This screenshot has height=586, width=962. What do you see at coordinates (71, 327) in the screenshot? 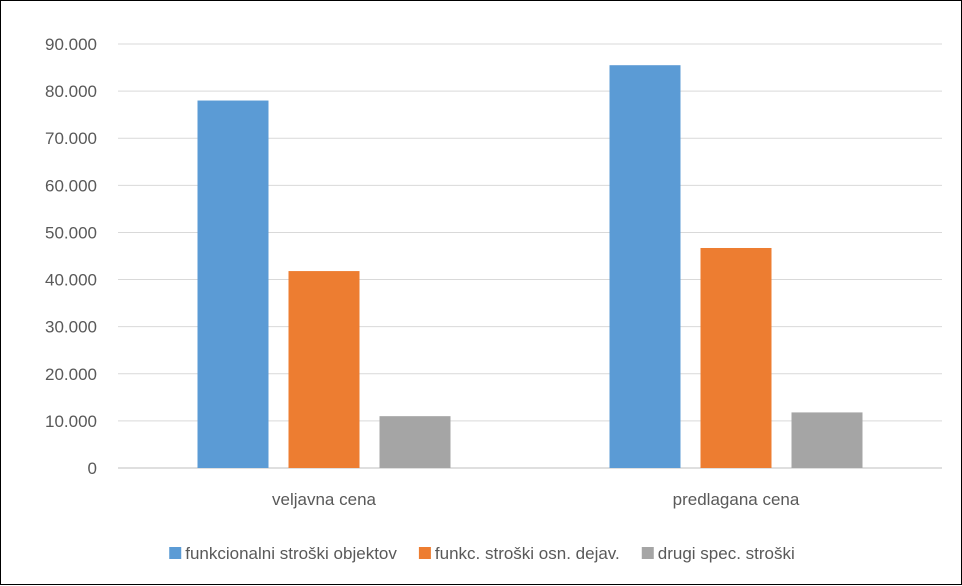
I see `y-tick-label: 30.000` at bounding box center [71, 327].